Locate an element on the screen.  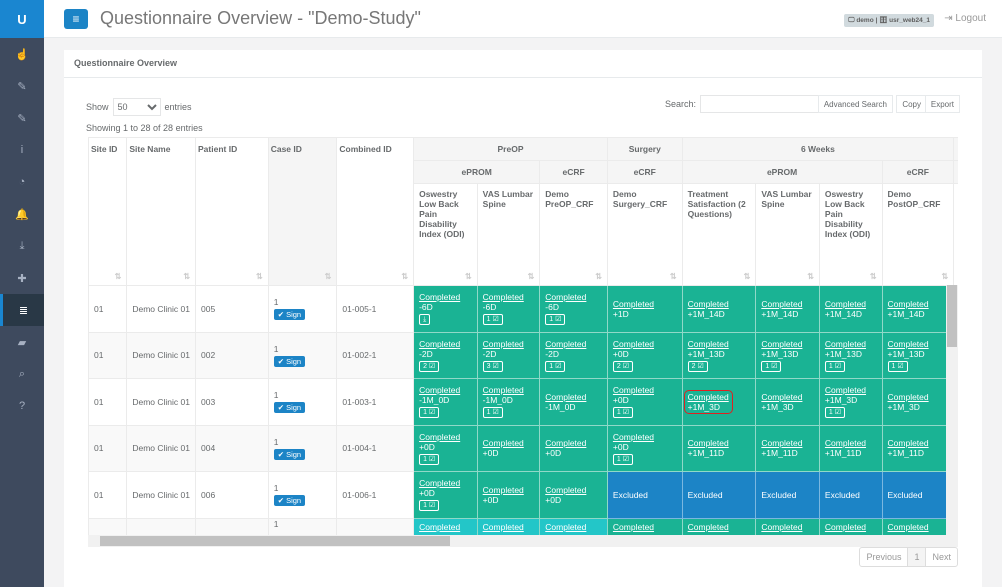
status-cell: Completed +1D is located at coordinates (644, 309).